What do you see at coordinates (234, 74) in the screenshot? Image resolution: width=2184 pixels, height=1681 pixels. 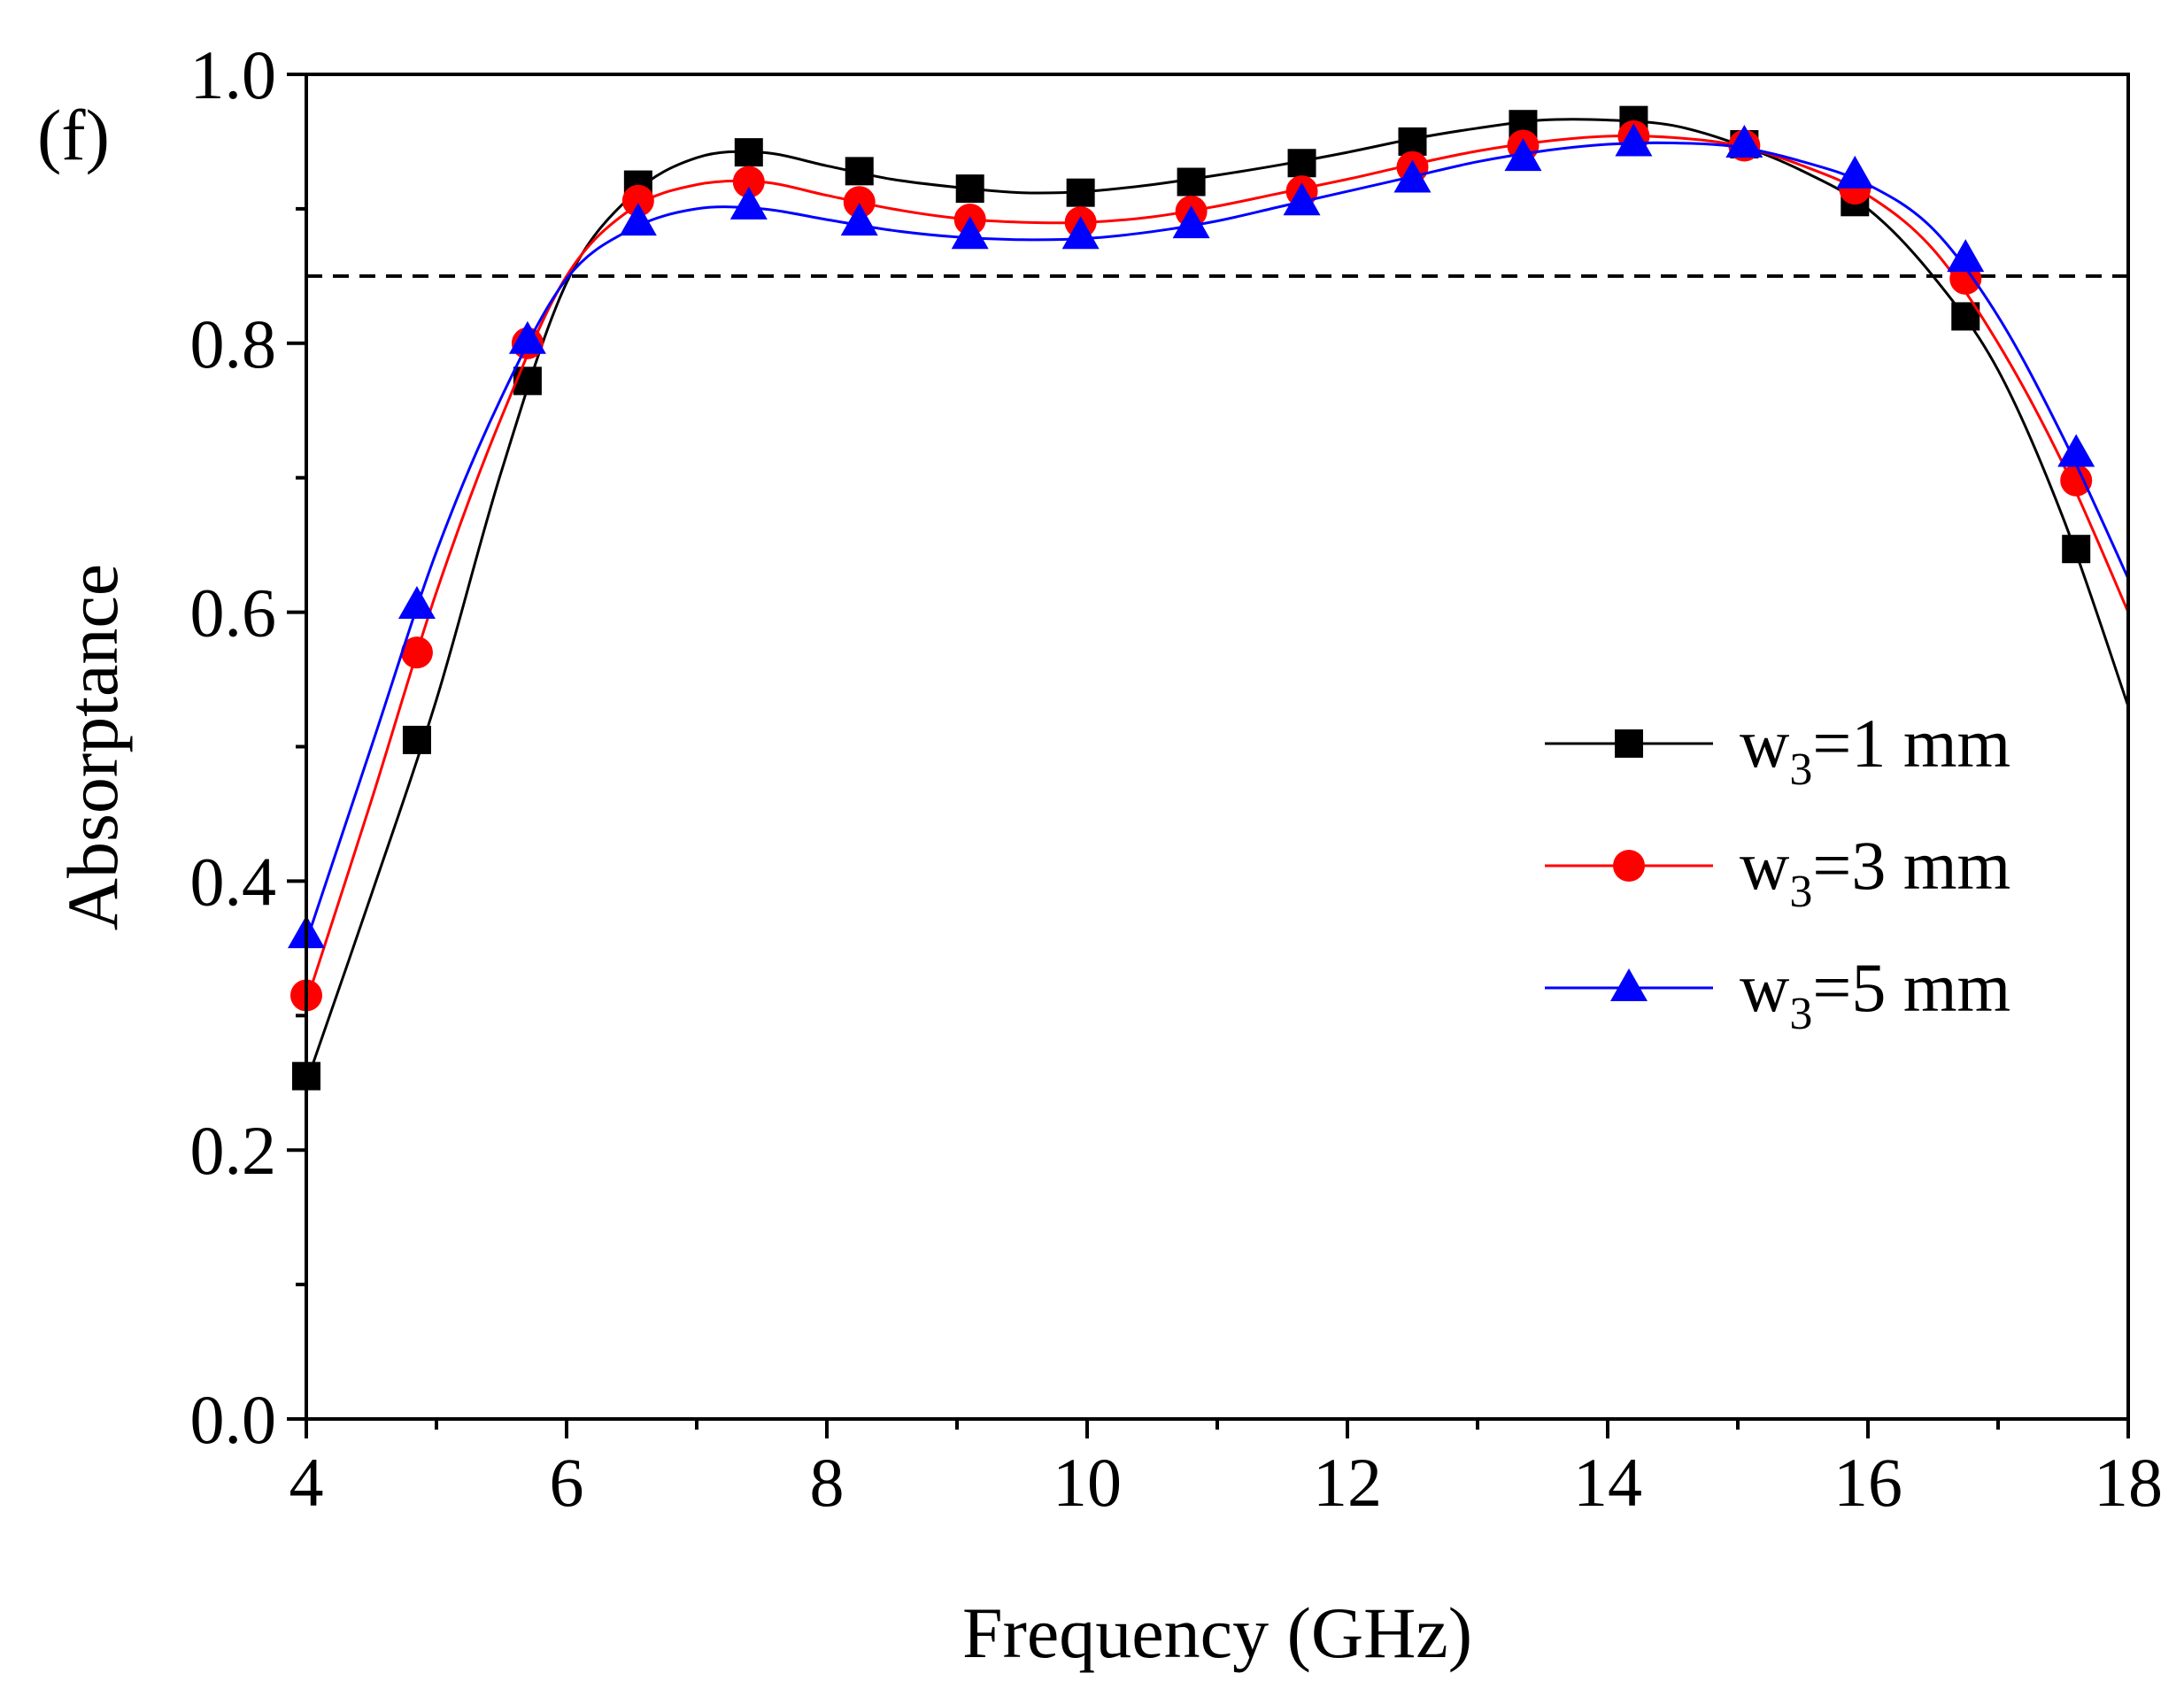 I see `y-tick-label-1.0: 1.0` at bounding box center [234, 74].